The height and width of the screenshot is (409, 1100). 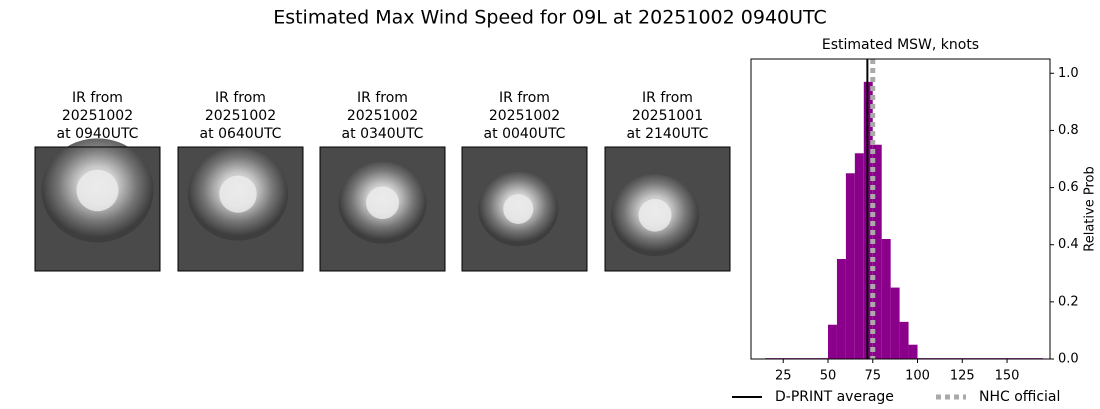 I want to click on x-tick-label: 125, so click(x=962, y=376).